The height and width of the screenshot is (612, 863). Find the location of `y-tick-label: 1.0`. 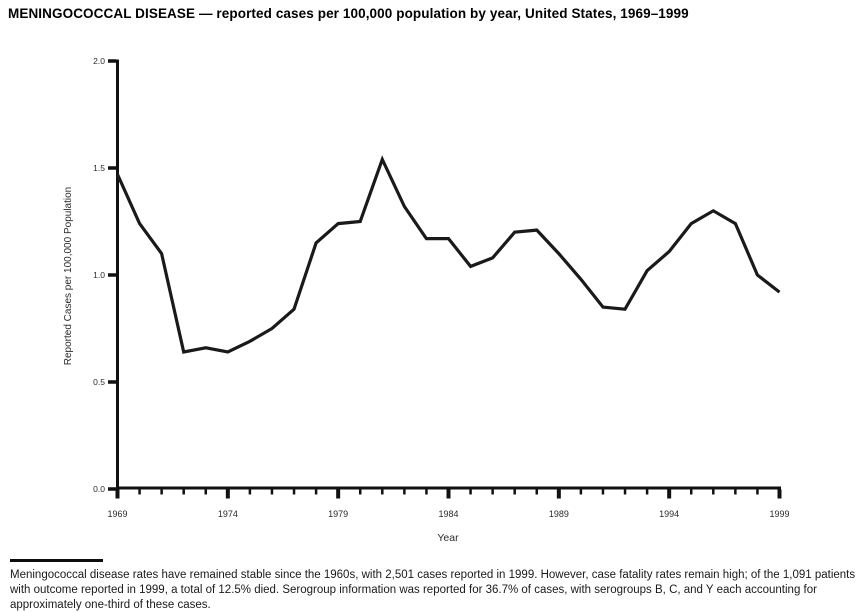

y-tick-label: 1.0 is located at coordinates (99, 275).